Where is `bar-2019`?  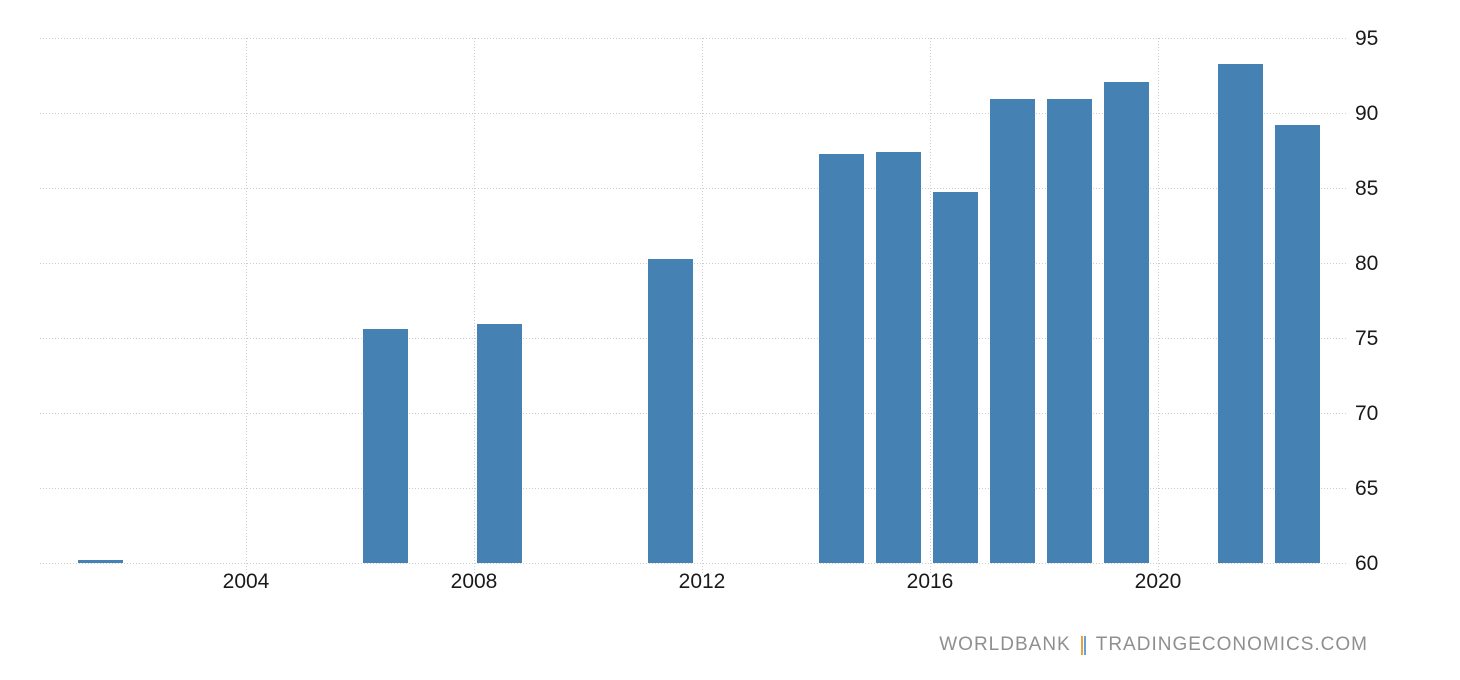 bar-2019 is located at coordinates (1126, 322).